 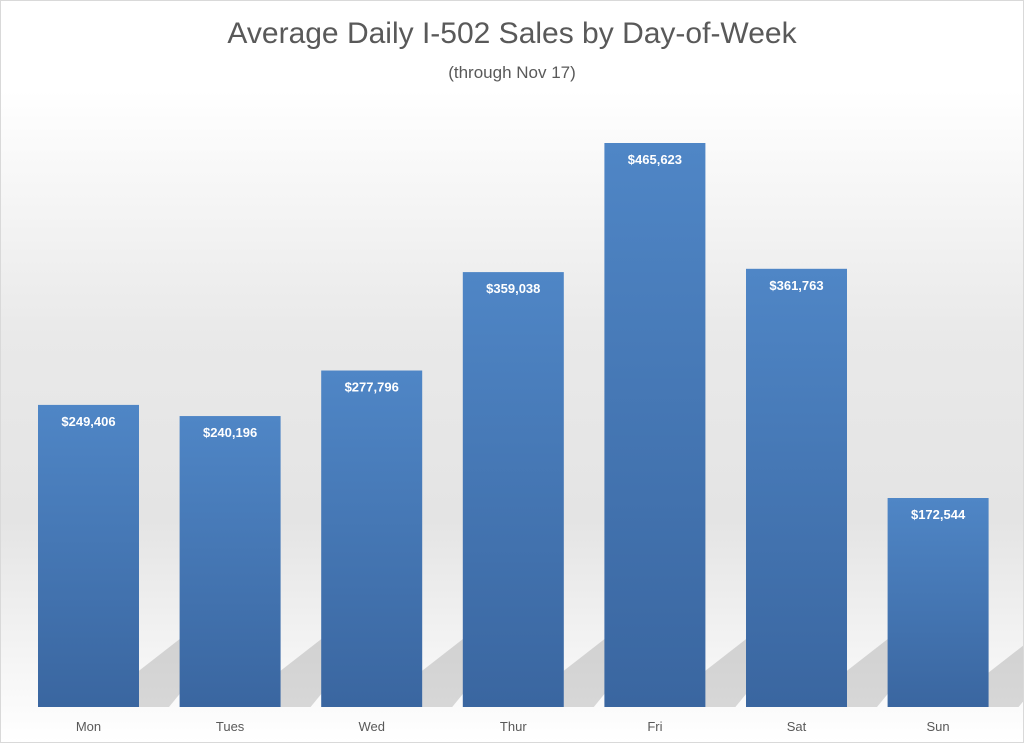 I want to click on chart-title: Average Daily I-502 Sales by Day-of-Week, so click(x=512, y=33).